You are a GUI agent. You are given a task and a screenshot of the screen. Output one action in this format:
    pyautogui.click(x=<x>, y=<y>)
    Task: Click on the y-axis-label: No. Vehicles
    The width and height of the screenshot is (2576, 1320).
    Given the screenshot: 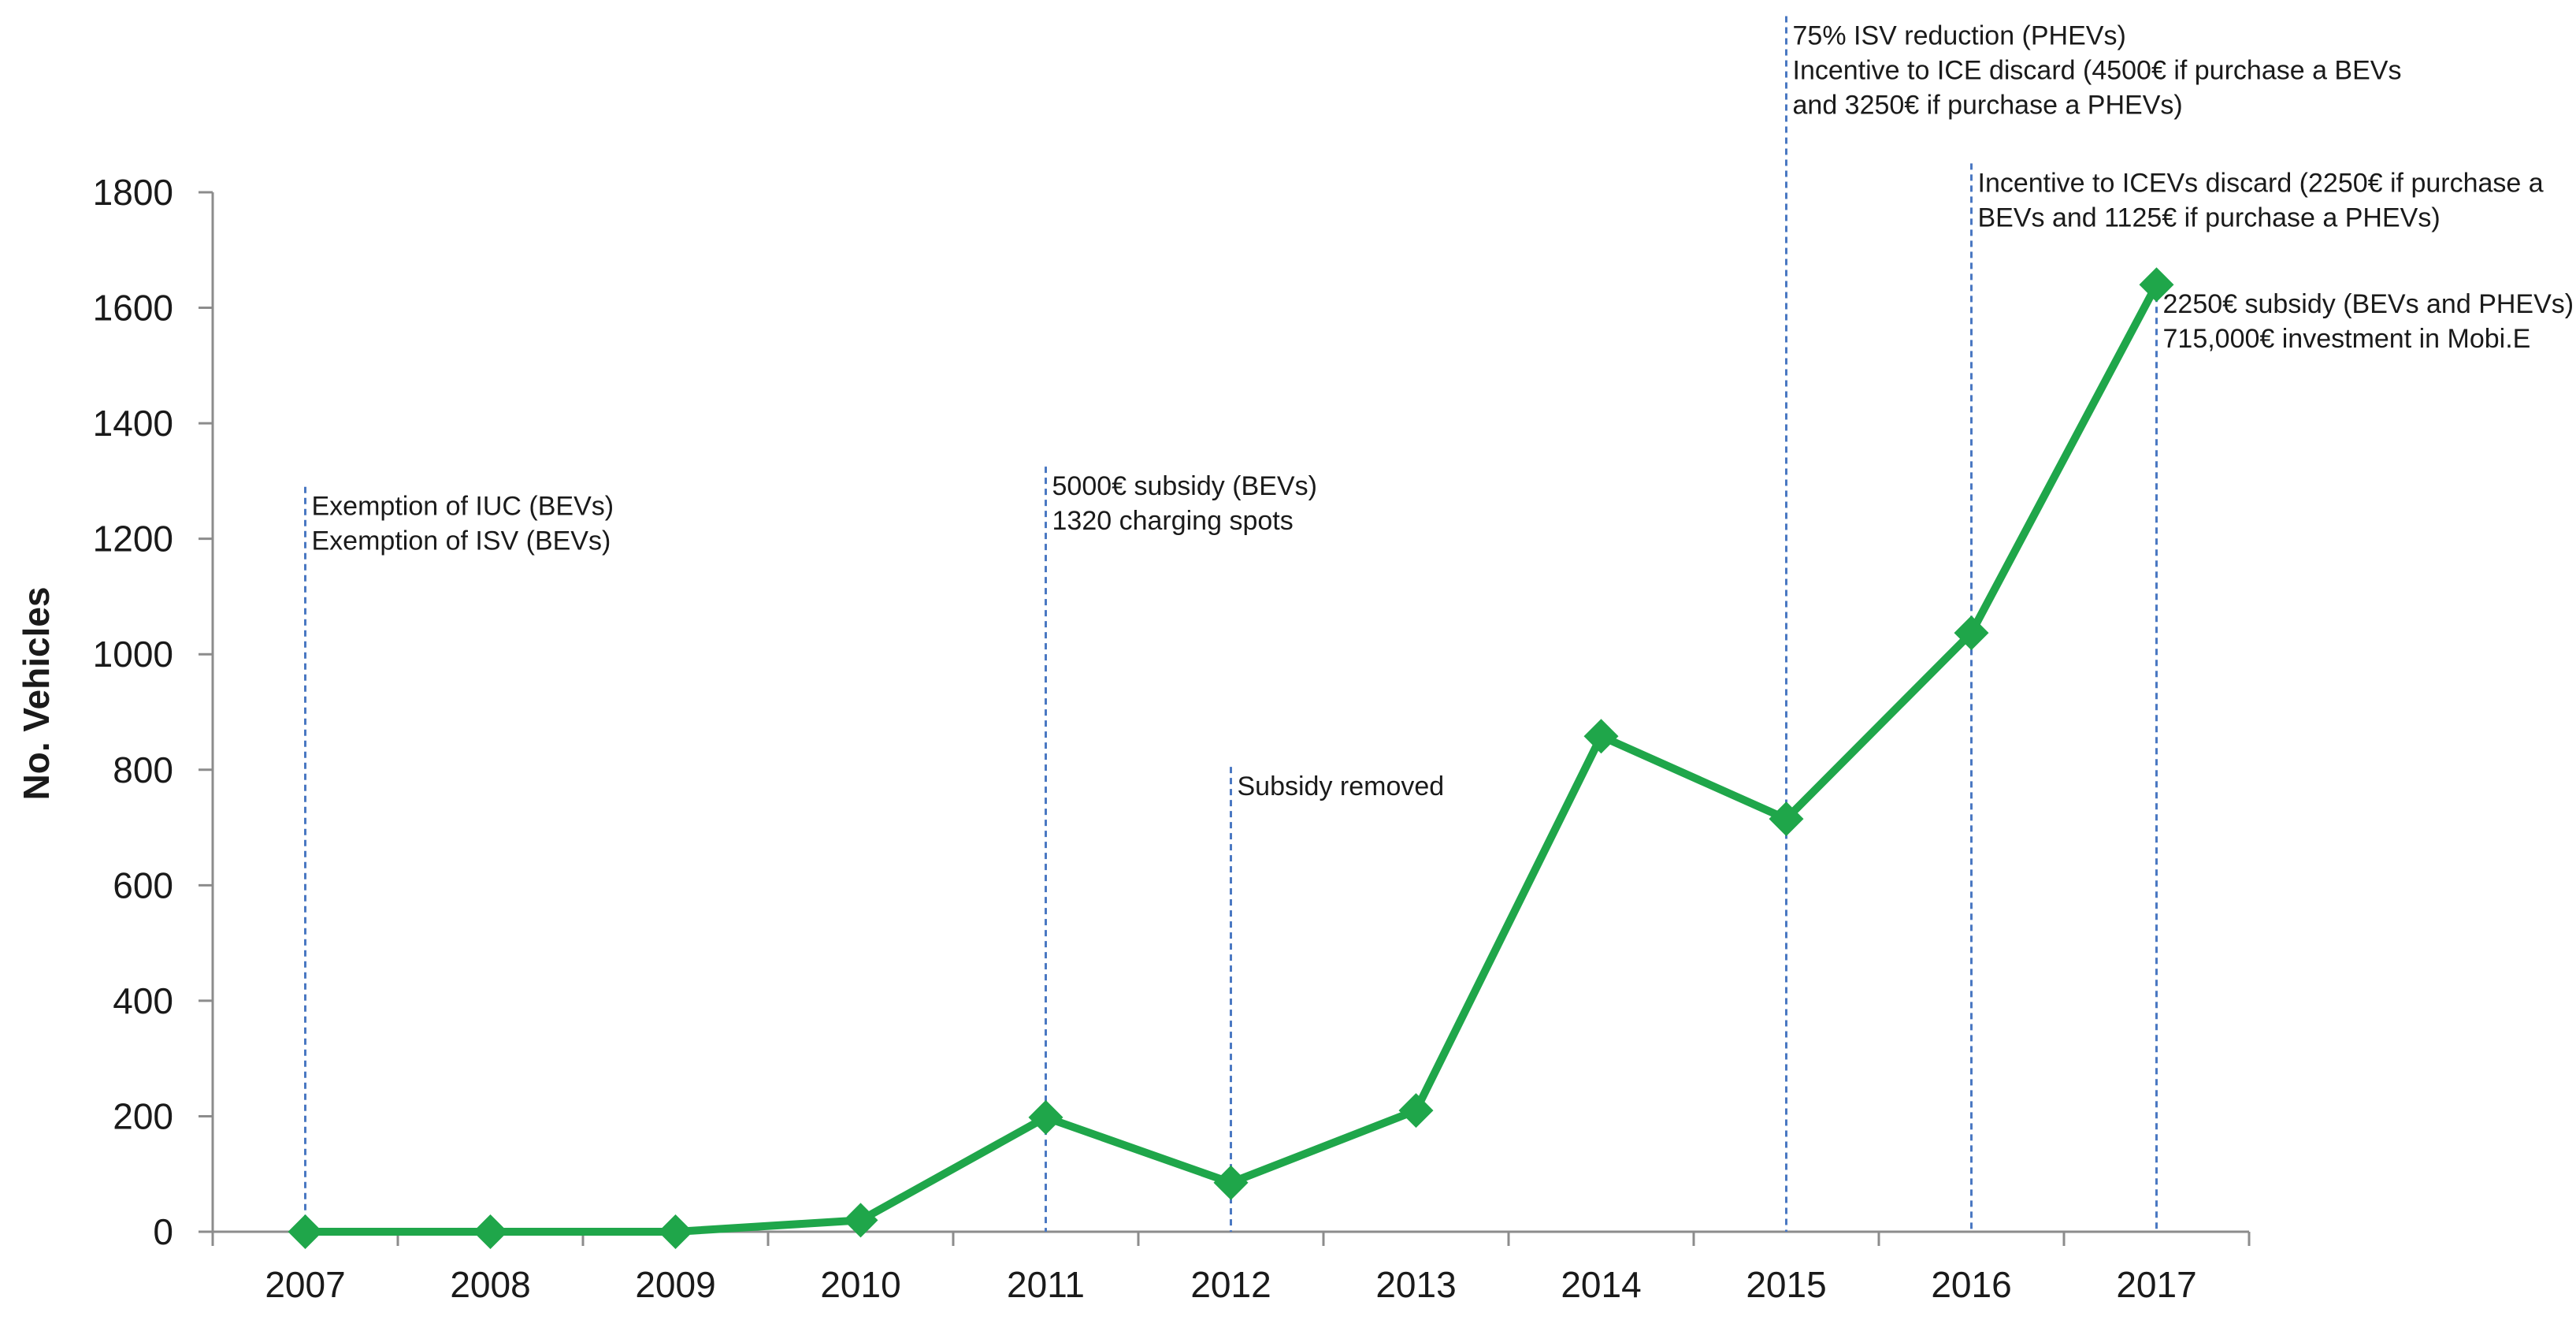 What is the action you would take?
    pyautogui.click(x=36, y=693)
    